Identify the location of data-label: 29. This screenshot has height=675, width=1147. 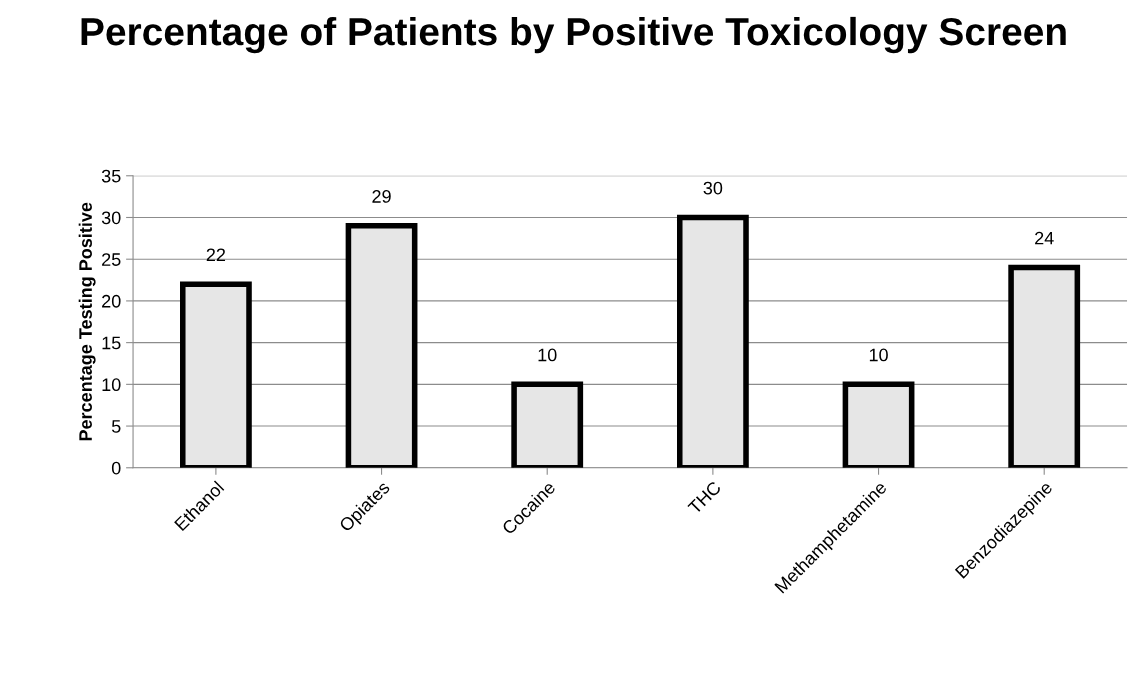
(381, 196).